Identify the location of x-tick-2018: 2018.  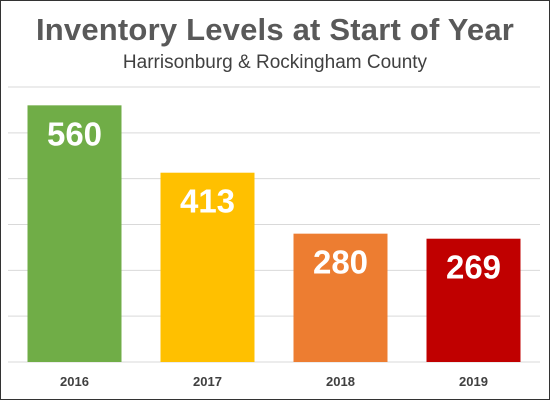
(340, 381).